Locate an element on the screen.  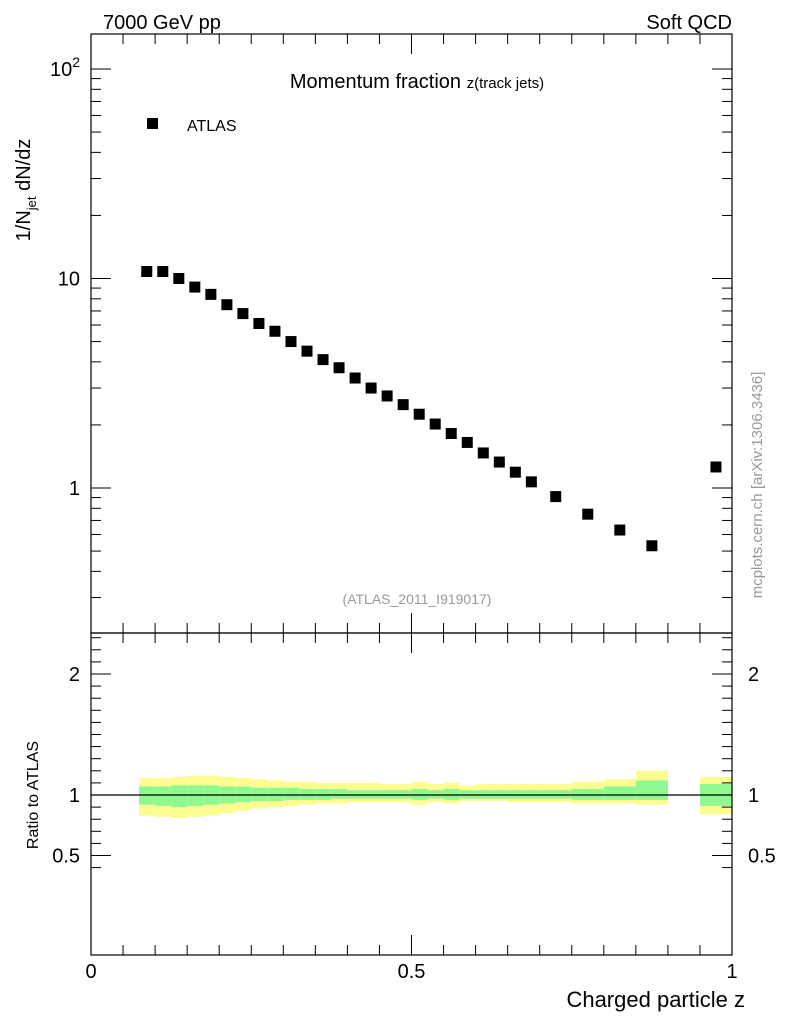
ratio-y-tick-label-right: 1 is located at coordinates (753, 796).